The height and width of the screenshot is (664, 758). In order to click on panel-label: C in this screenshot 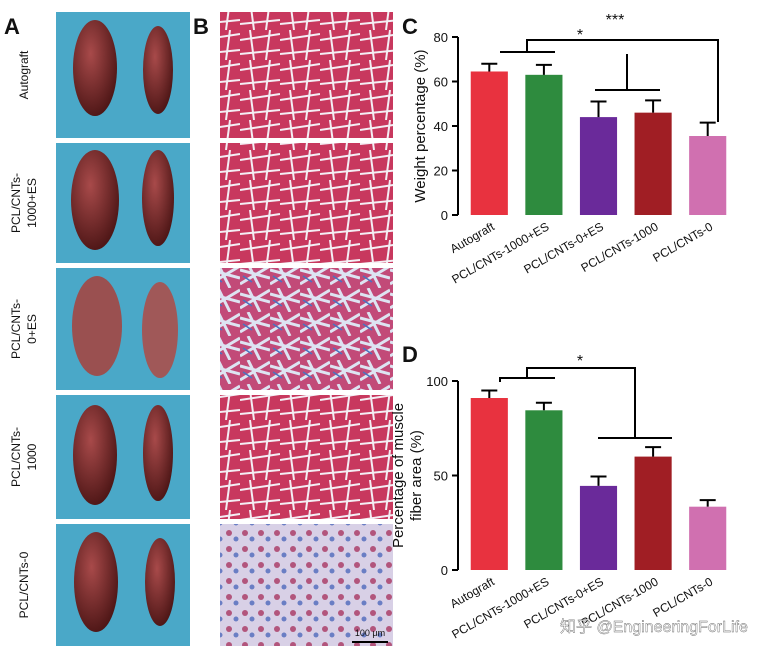, I will do `click(410, 26)`.